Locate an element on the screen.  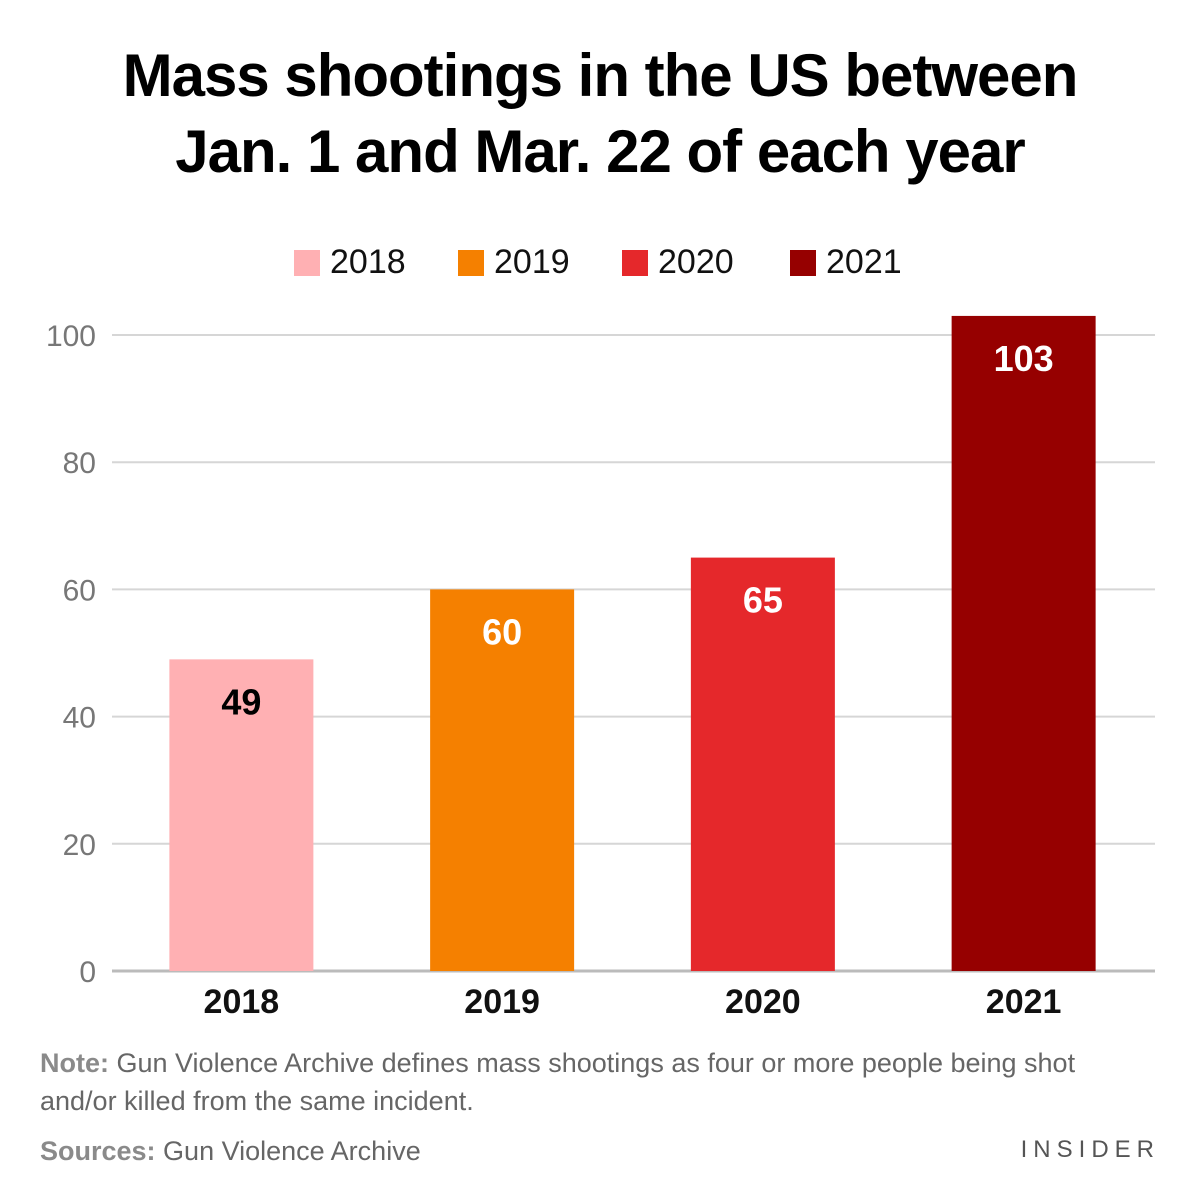
x-tick-label-2018: 2018 is located at coordinates (242, 1002).